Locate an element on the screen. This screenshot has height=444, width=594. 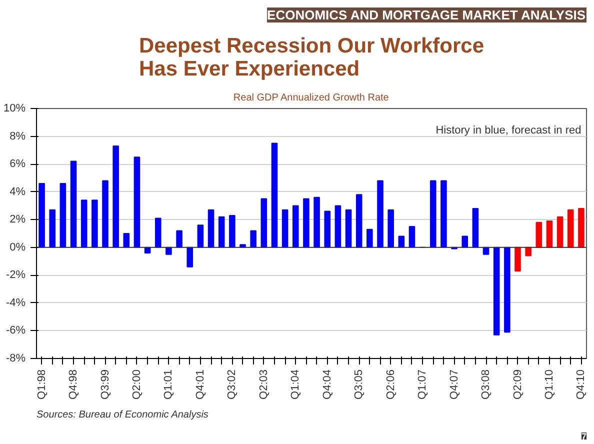
x-tick-label: Q2:09 is located at coordinates (518, 384).